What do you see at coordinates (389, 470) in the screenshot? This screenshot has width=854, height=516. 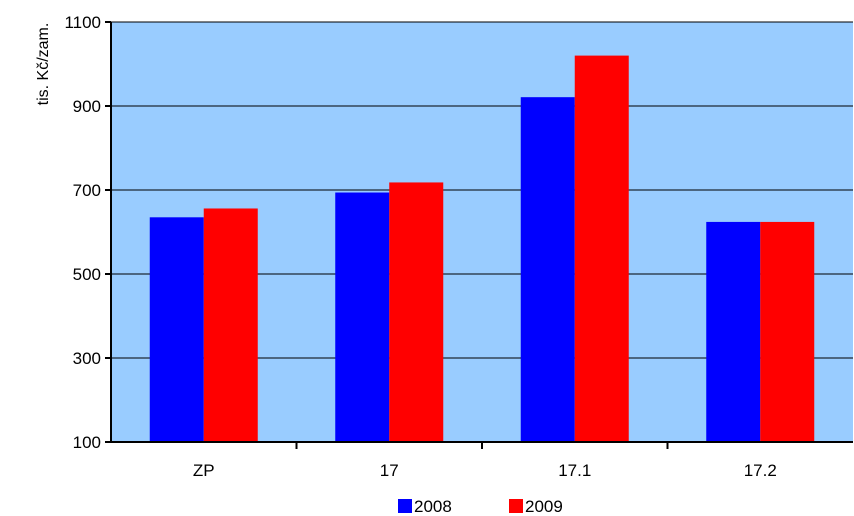 I see `x-tick-label: 17` at bounding box center [389, 470].